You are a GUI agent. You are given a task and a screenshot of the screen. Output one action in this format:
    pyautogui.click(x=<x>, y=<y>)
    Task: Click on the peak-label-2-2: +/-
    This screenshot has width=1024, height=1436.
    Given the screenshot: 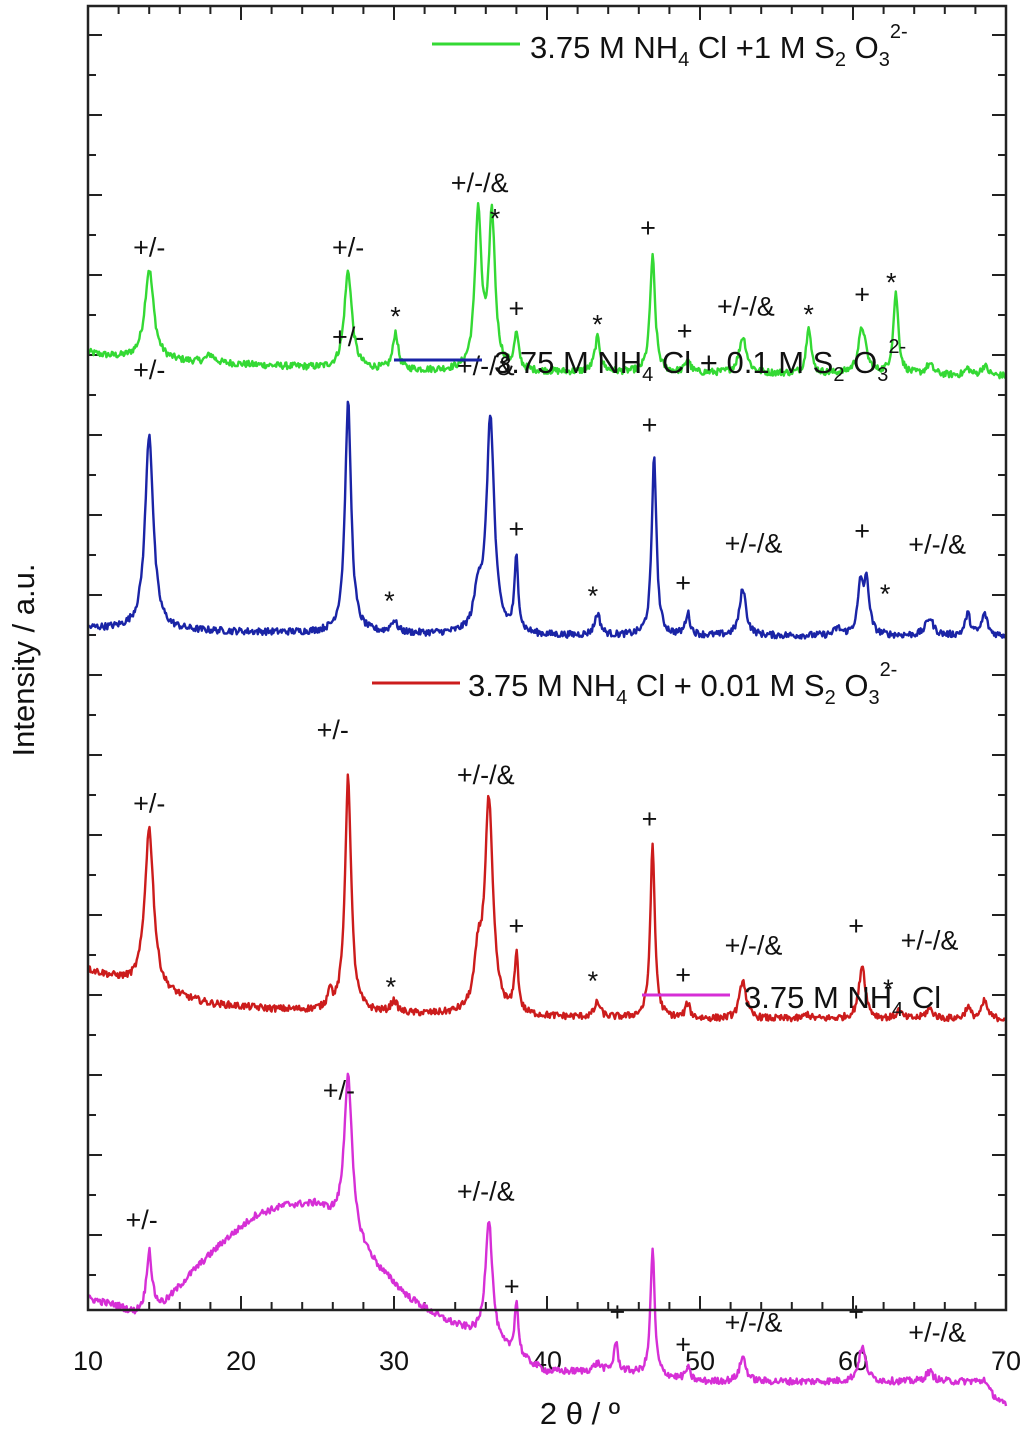 What is the action you would take?
    pyautogui.click(x=348, y=337)
    